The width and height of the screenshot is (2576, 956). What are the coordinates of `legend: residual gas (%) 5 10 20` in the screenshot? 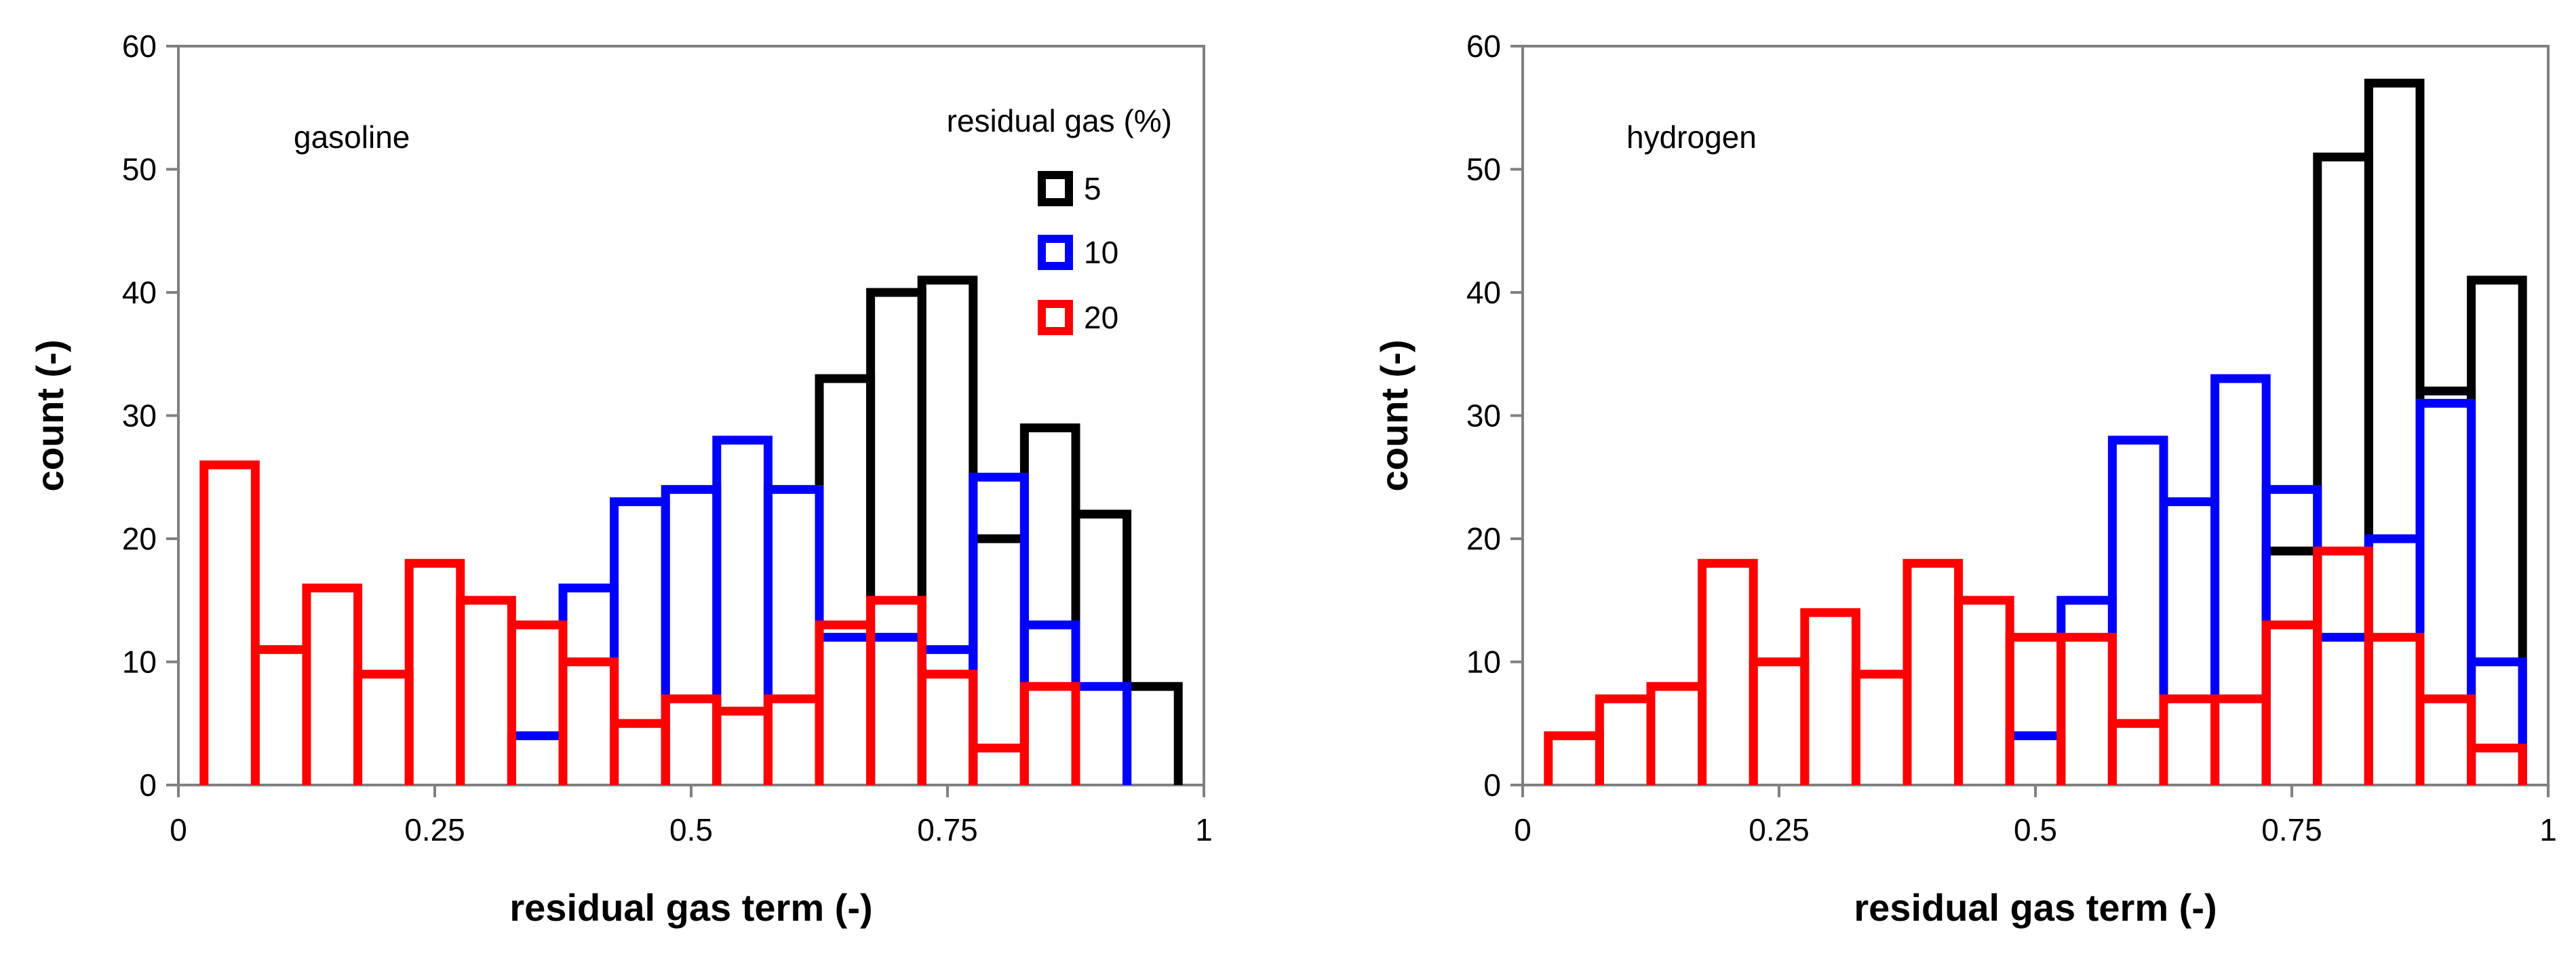 It's located at (1059, 219).